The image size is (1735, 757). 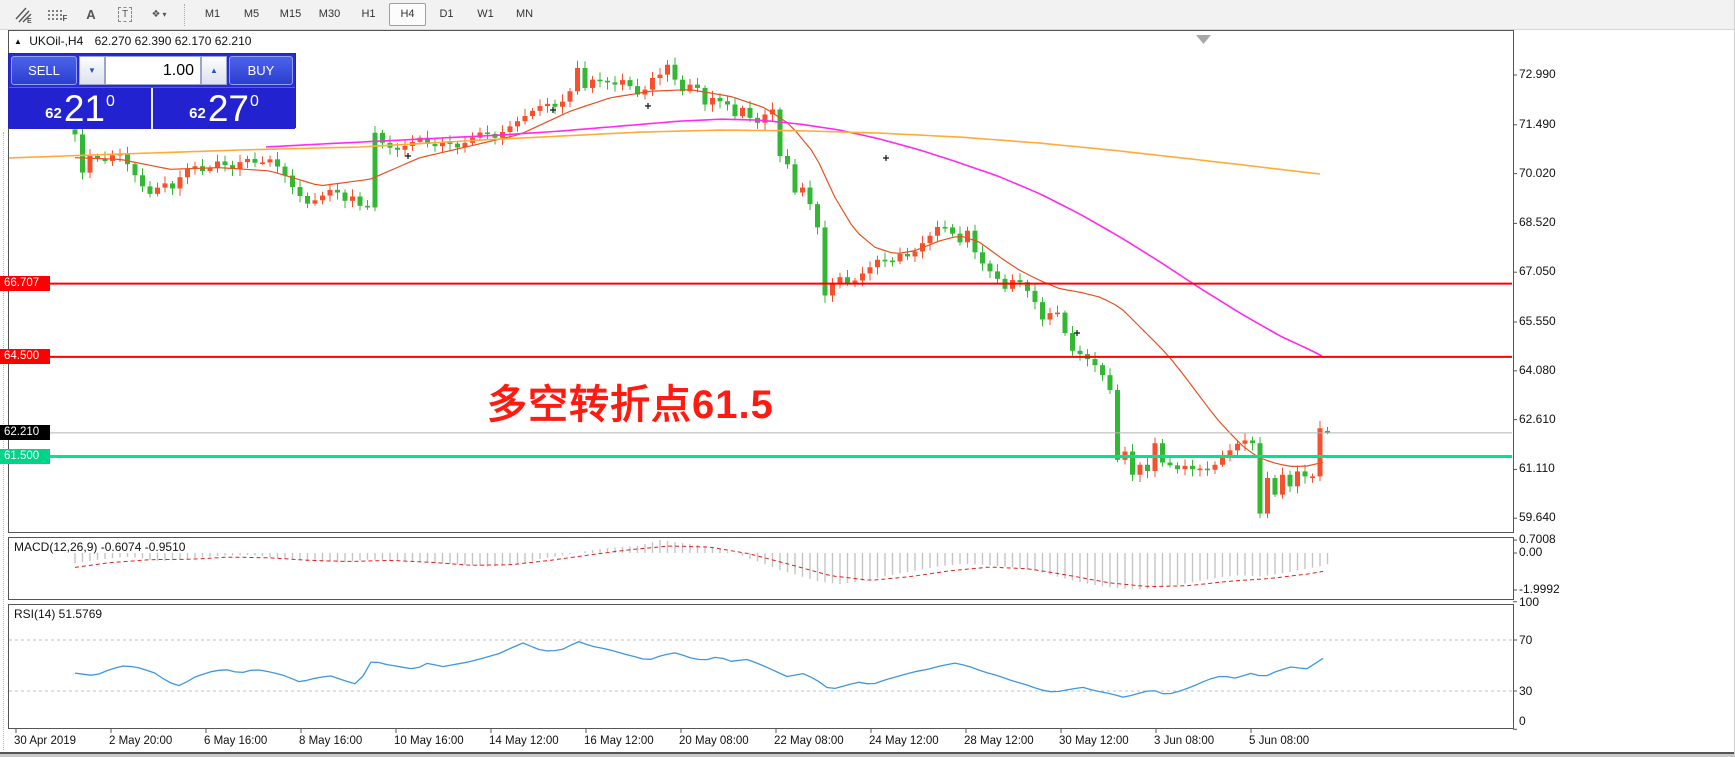 I want to click on time-axis-label: 14 May 12:00, so click(x=524, y=741).